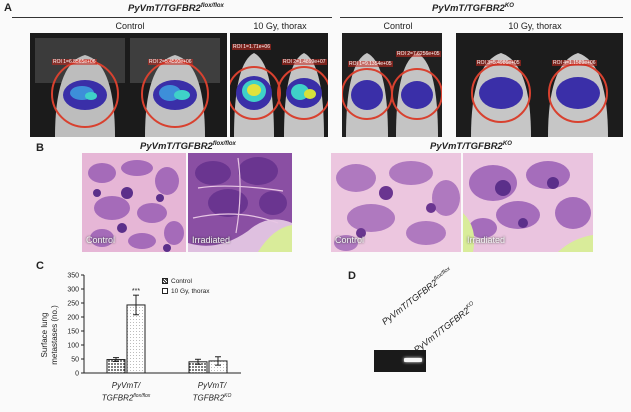  What do you see at coordinates (74, 62) in the screenshot?
I see `roi-label: ROI 1=6.8565e+06` at bounding box center [74, 62].